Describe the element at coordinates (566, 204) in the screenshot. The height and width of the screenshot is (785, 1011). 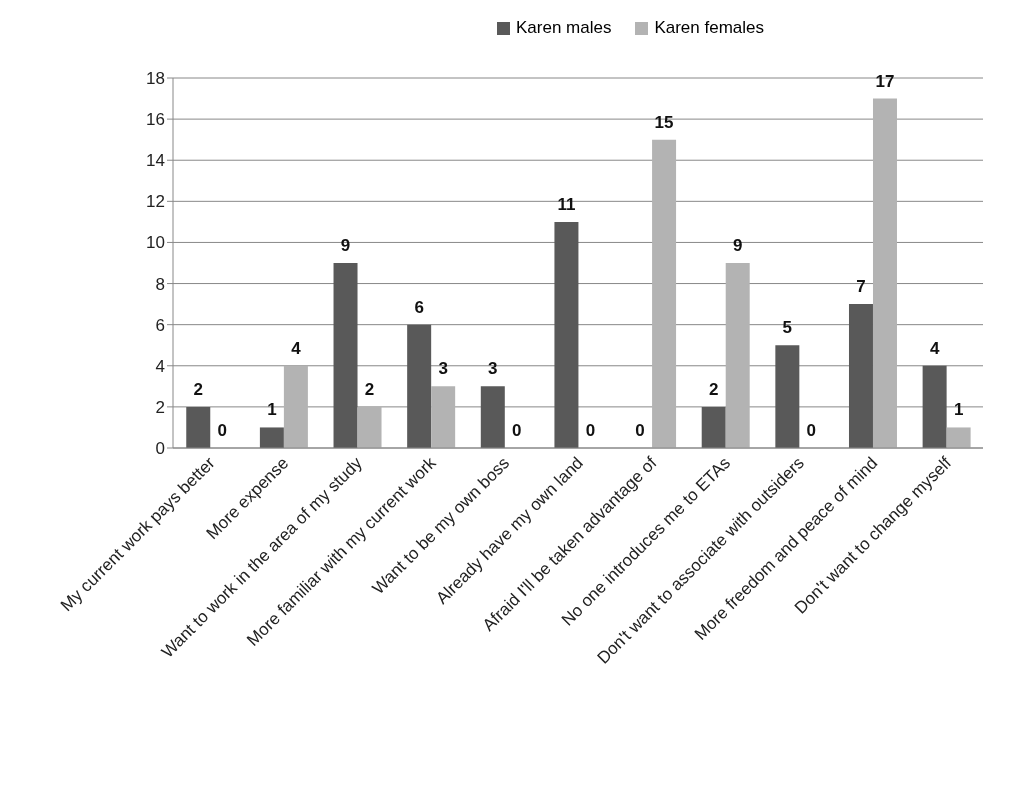
I see `data-label: 11` at that location.